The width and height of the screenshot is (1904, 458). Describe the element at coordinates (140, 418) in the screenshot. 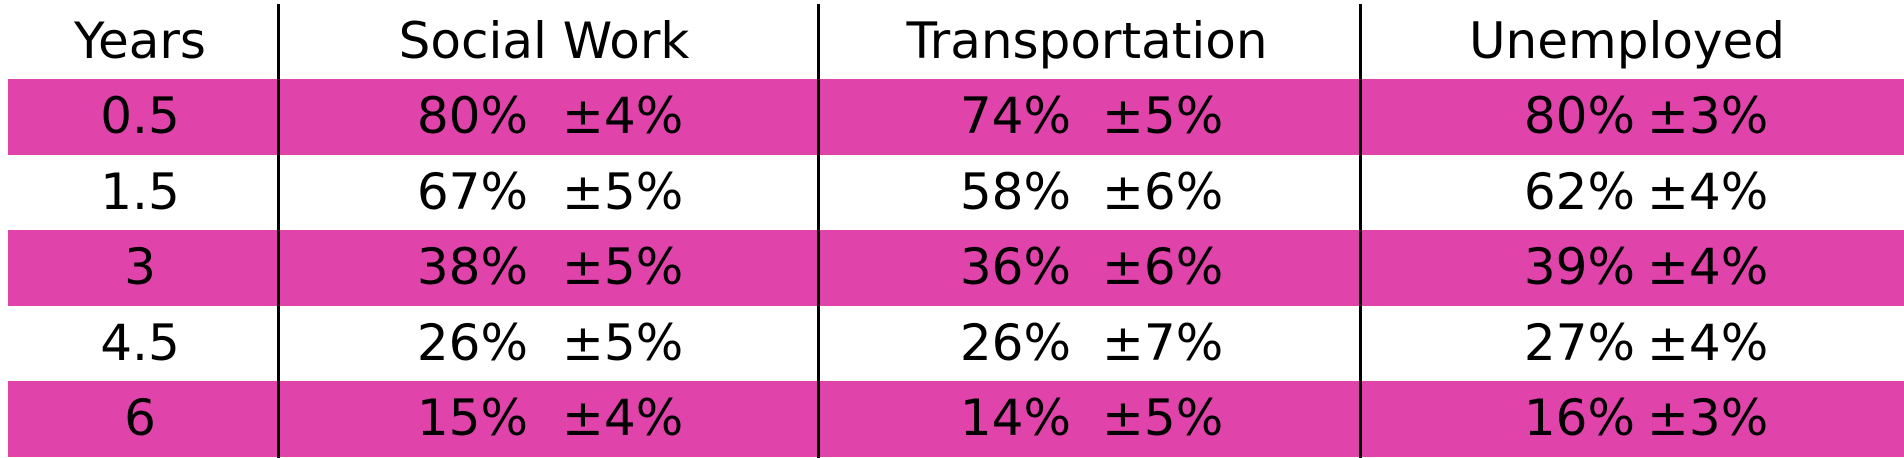

I see `years-cell: 6` at that location.